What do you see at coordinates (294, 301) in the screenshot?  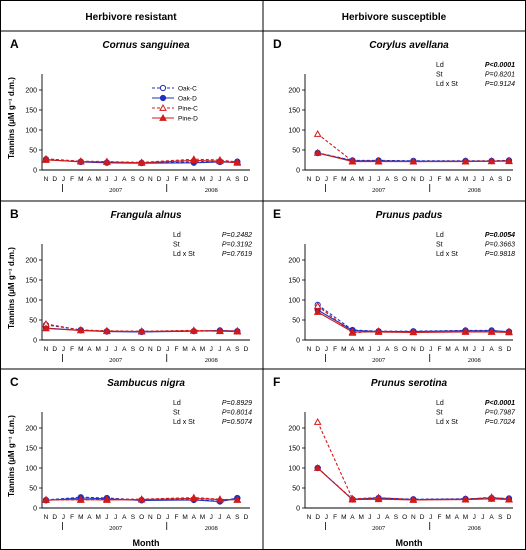 I see `ytick-label-100: 100` at bounding box center [294, 301].